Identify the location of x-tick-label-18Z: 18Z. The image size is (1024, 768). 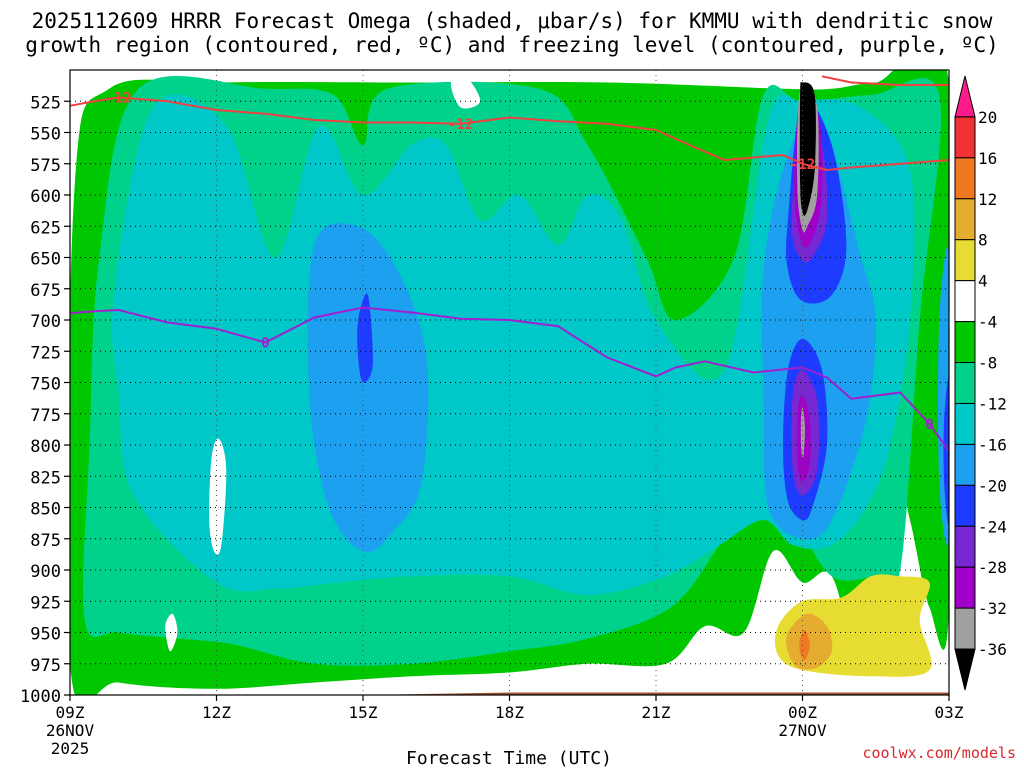
(509, 712).